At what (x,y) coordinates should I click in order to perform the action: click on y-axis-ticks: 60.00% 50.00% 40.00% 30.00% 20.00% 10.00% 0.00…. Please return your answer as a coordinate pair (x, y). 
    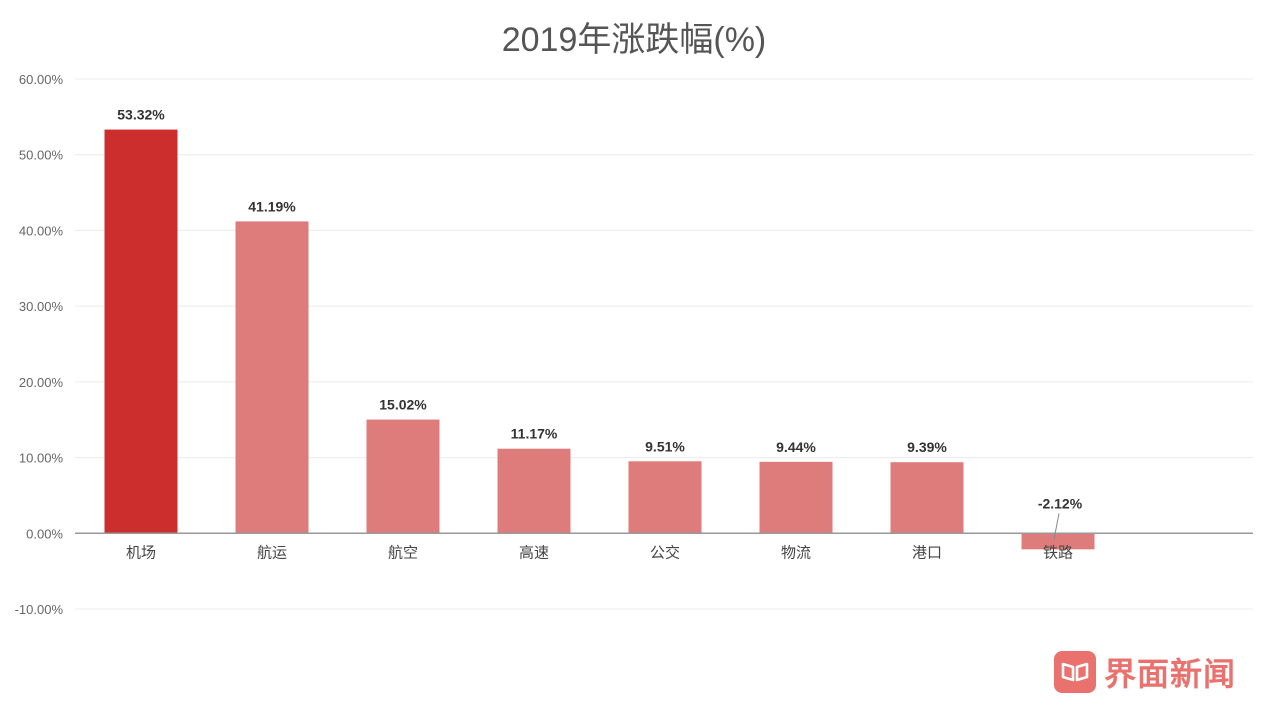
    Looking at the image, I should click on (39, 344).